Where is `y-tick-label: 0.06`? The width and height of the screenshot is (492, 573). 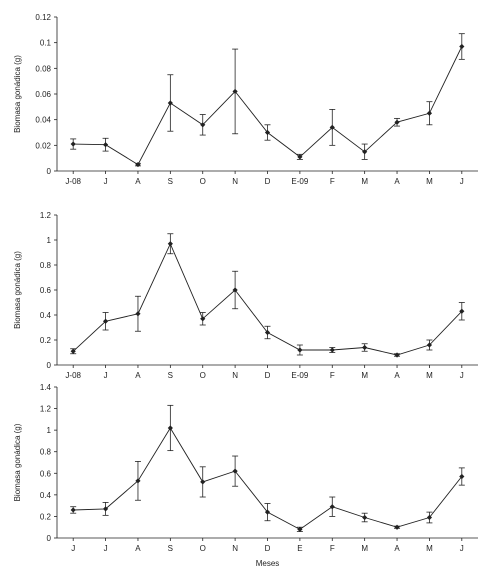
y-tick-label: 0.06 is located at coordinates (43, 94).